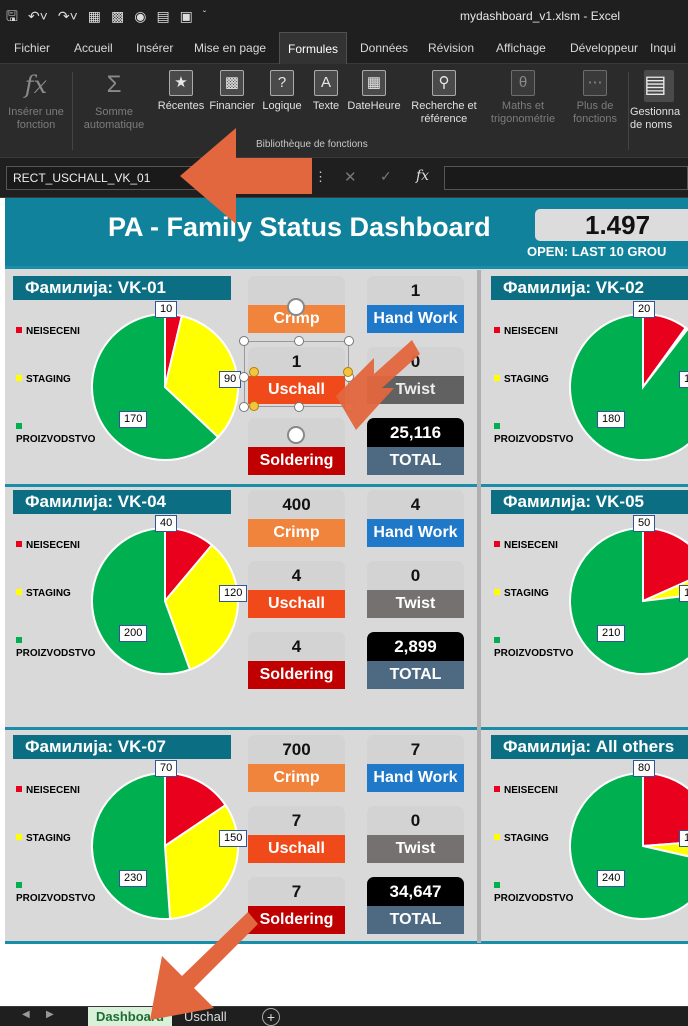  Describe the element at coordinates (140, 16) in the screenshot. I see `camera-icon: ◉` at that location.